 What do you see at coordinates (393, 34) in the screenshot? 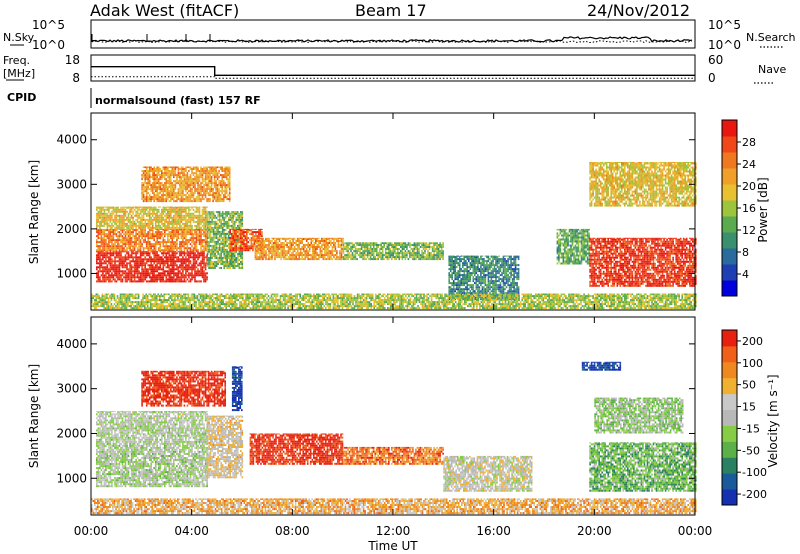
I see `noise-frame` at bounding box center [393, 34].